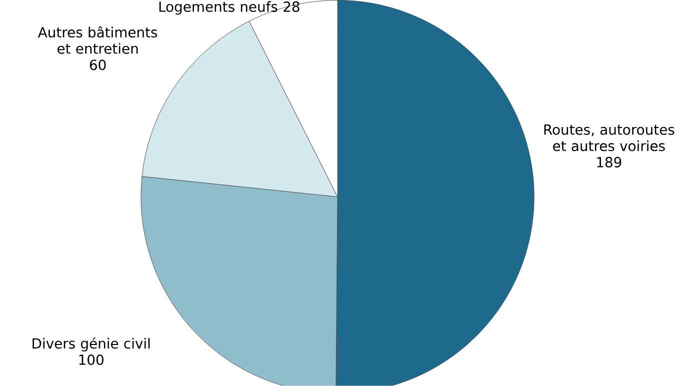 The image size is (700, 386). Describe the element at coordinates (91, 360) in the screenshot. I see `data-label: 100` at that location.